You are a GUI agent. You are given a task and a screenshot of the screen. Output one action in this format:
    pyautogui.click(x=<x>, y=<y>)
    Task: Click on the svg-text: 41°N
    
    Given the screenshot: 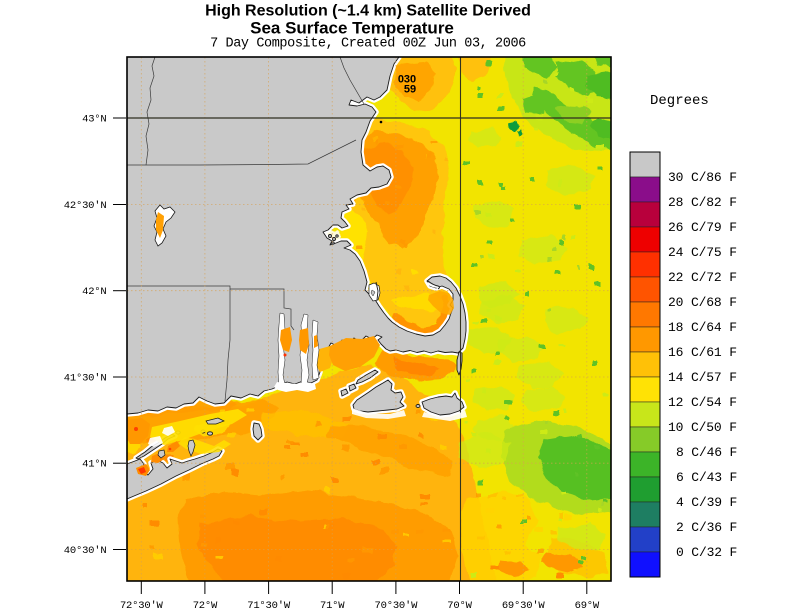 What is the action you would take?
    pyautogui.click(x=94, y=465)
    